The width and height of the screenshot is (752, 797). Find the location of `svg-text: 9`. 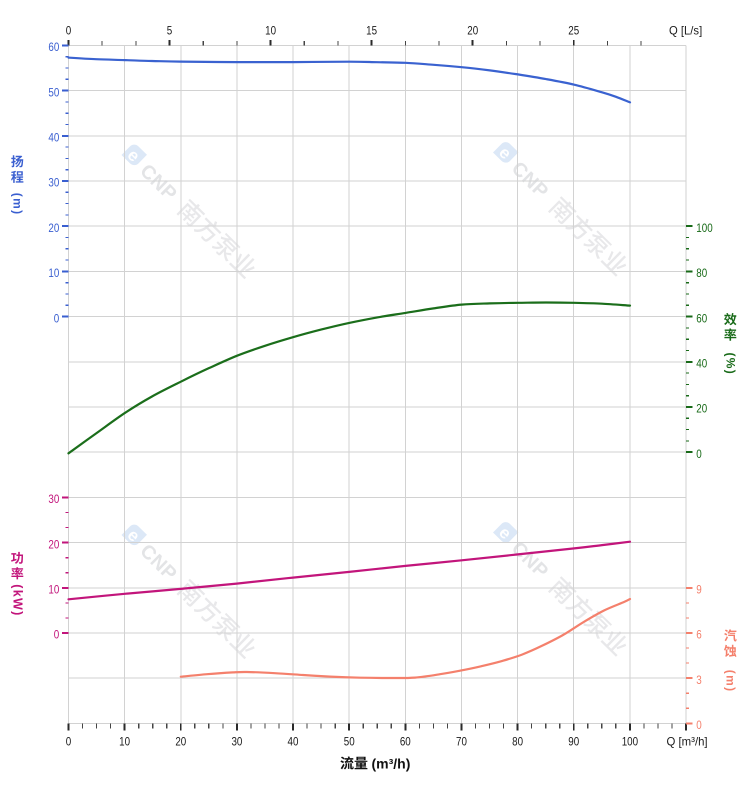

svg-text: 9 is located at coordinates (699, 590).